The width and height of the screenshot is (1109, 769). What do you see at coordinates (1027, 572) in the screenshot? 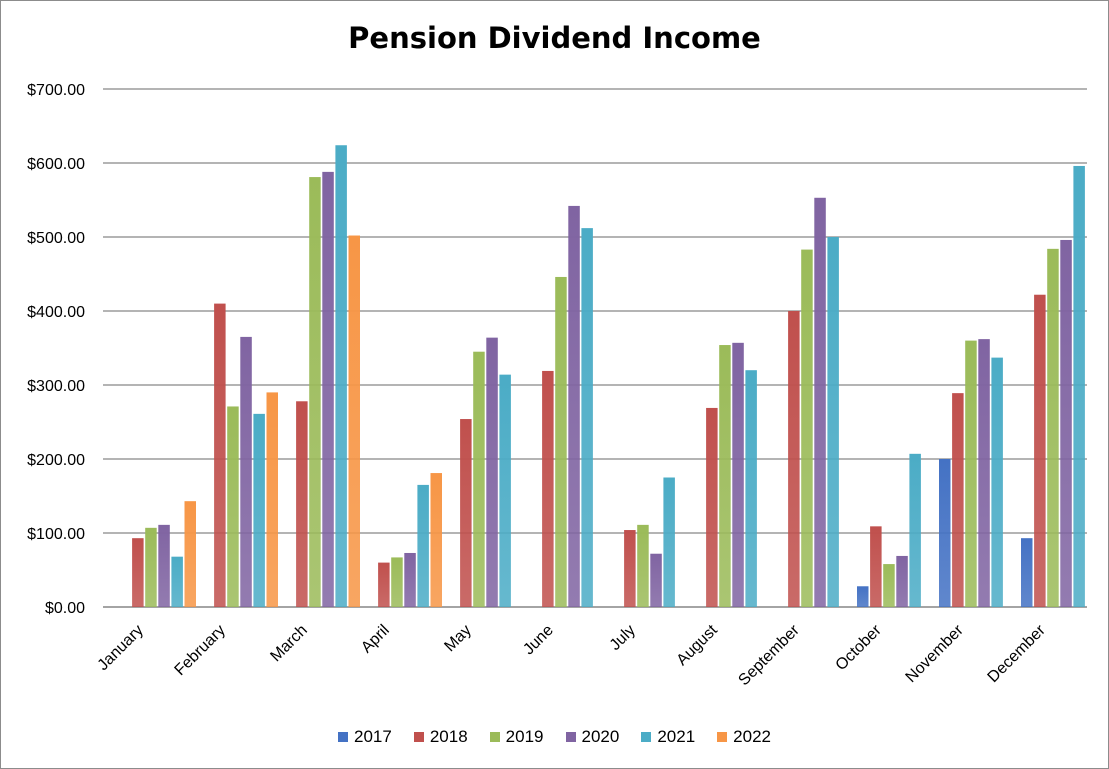
I see `bar-december-2017` at bounding box center [1027, 572].